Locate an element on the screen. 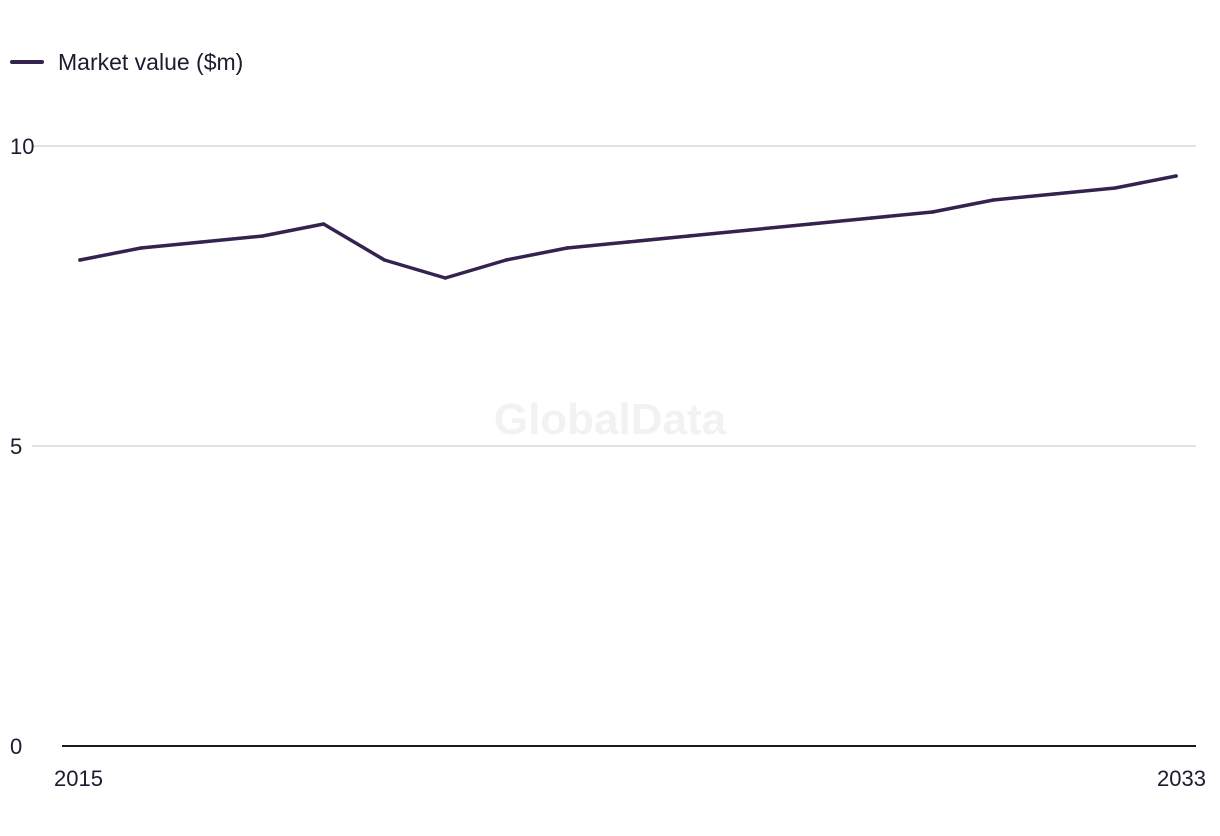 This screenshot has width=1220, height=836. y-tick-label-5: 5 is located at coordinates (16, 446).